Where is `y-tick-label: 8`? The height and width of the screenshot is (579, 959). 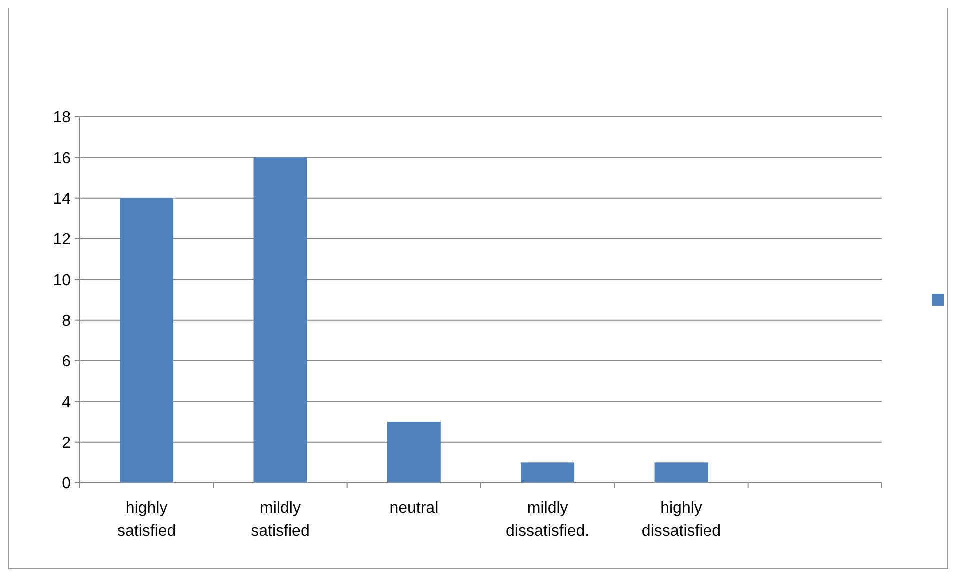 y-tick-label: 8 is located at coordinates (67, 321).